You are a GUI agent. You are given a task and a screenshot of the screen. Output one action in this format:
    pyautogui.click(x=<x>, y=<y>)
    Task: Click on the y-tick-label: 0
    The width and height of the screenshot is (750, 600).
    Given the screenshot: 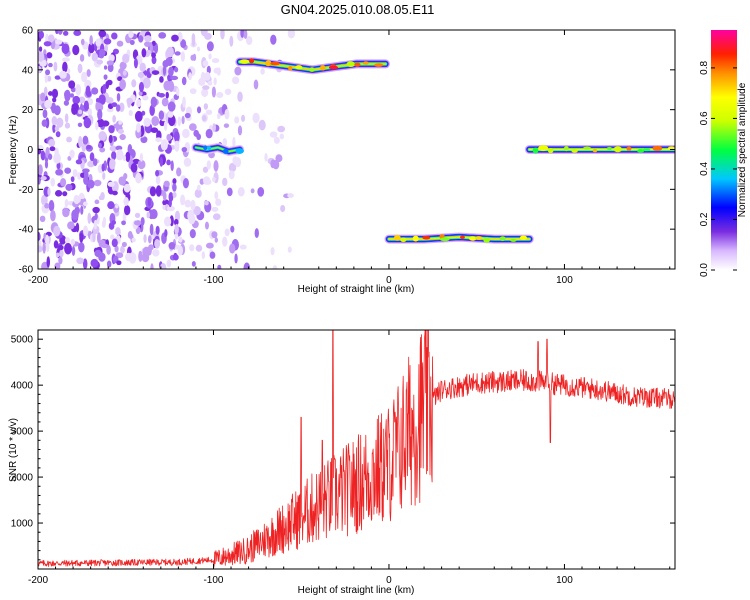 What is the action you would take?
    pyautogui.click(x=30, y=150)
    